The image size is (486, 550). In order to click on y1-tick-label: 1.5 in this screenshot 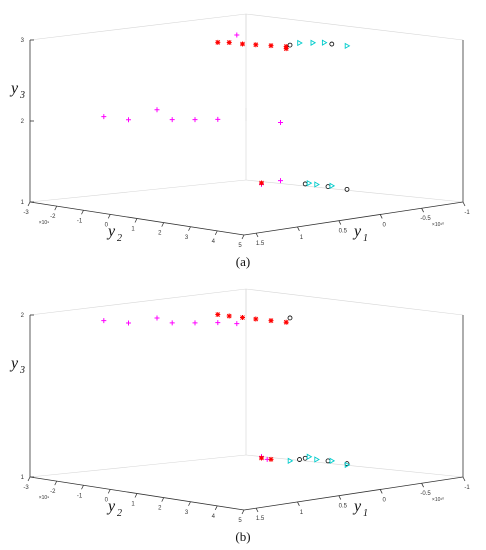, I will do `click(260, 519)`.